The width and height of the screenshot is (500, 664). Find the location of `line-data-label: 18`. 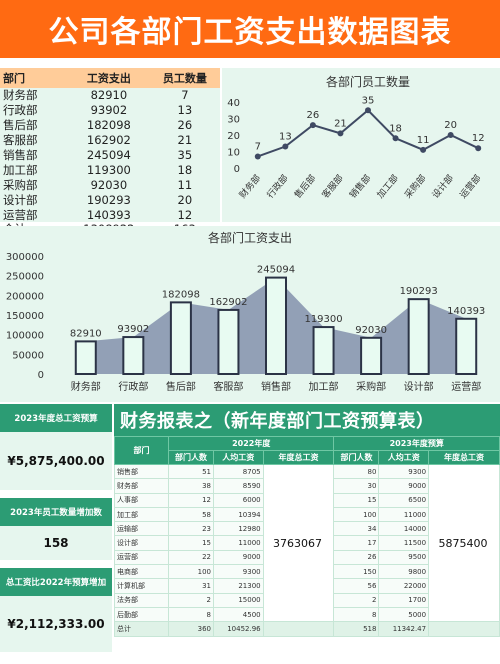

line-data-label: 18 is located at coordinates (395, 128).